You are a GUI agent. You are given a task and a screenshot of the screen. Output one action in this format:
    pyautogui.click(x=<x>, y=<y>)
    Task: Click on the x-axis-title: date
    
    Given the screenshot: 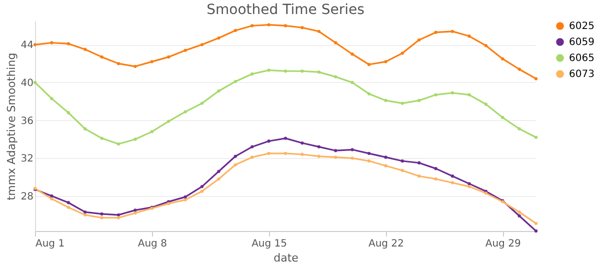 What is the action you would take?
    pyautogui.click(x=286, y=258)
    